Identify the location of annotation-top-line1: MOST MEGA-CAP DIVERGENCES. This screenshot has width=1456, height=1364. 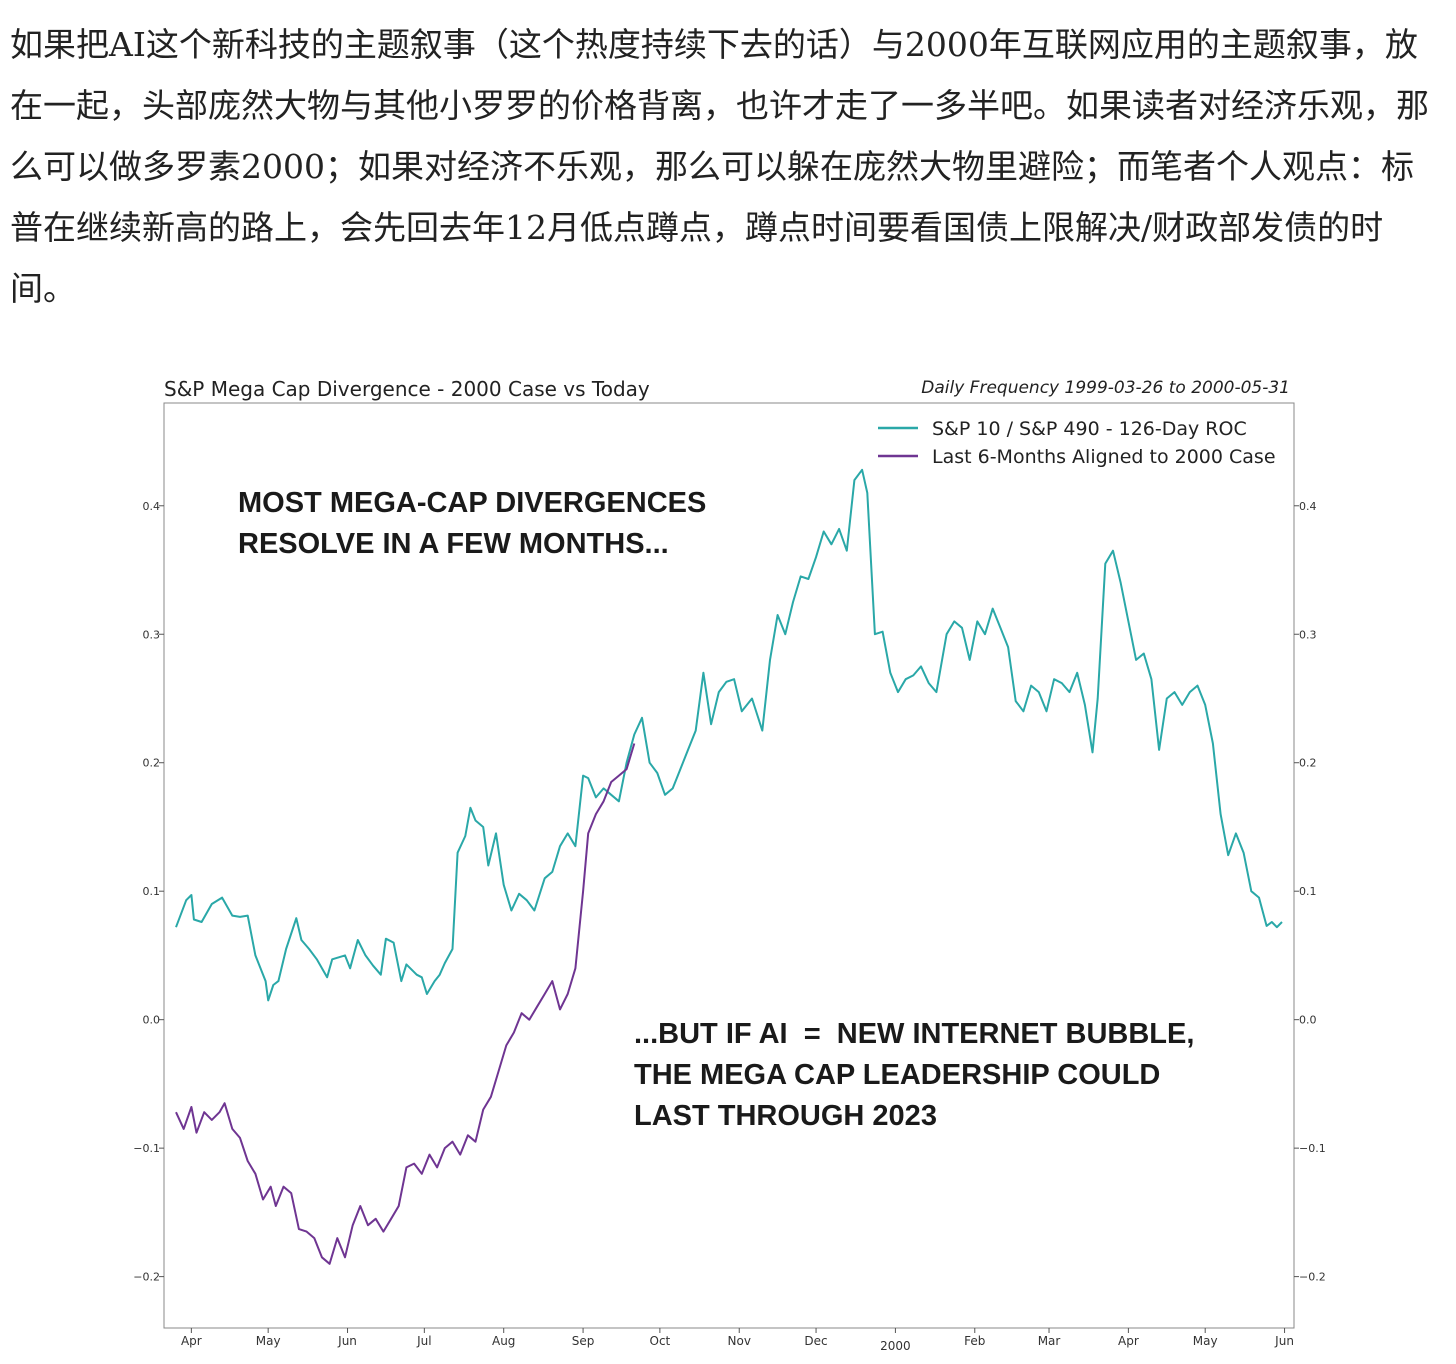
(472, 503).